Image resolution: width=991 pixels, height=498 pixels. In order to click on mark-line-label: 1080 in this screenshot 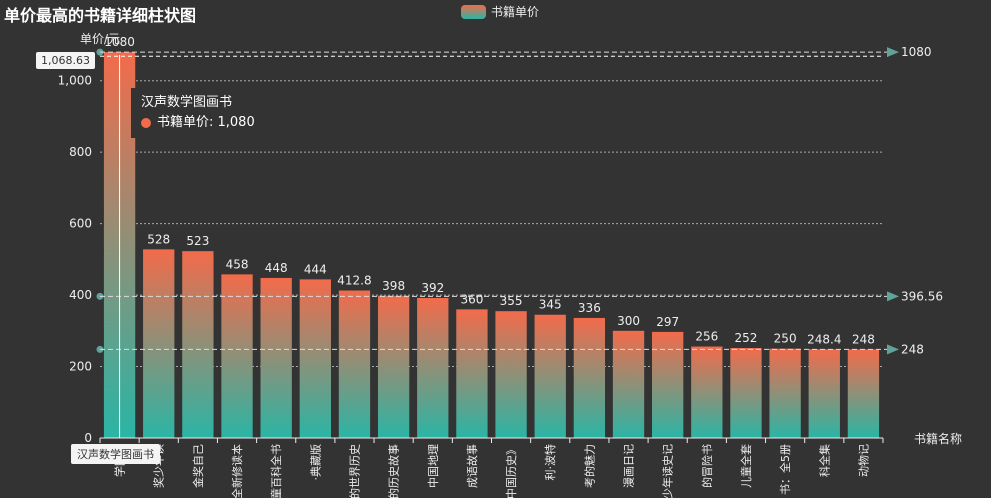, I will do `click(916, 52)`.